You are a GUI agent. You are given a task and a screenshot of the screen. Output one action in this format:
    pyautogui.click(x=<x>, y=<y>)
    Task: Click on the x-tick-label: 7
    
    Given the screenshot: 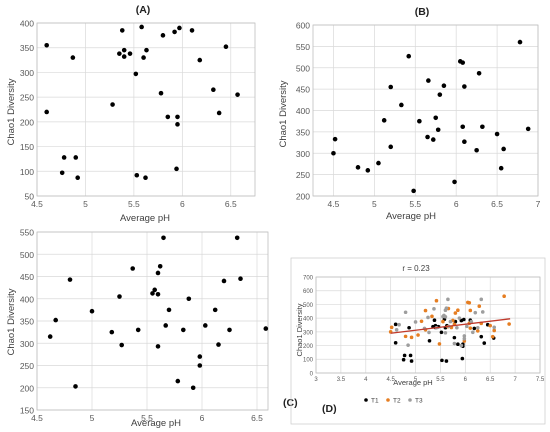 What is the action you would take?
    pyautogui.click(x=515, y=380)
    